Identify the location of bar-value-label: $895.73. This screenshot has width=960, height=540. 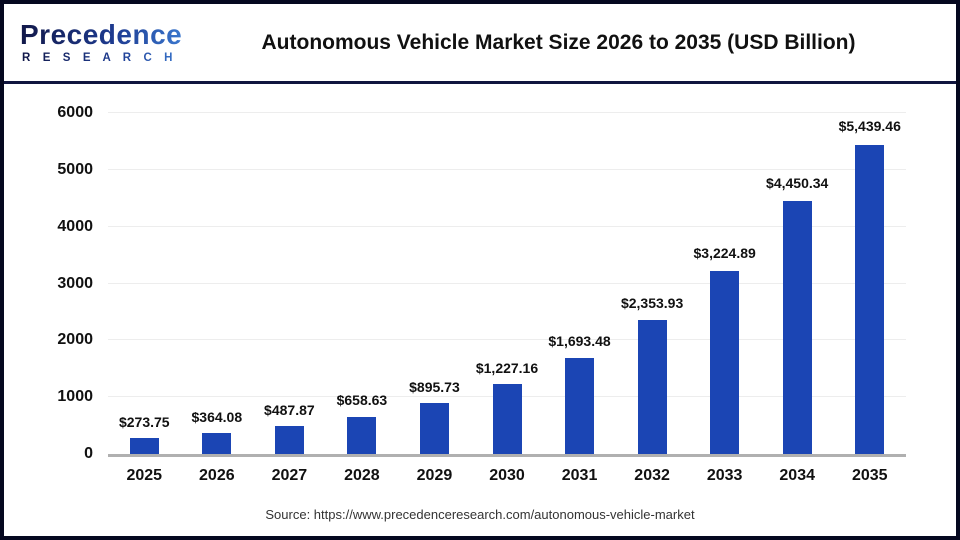
(434, 386).